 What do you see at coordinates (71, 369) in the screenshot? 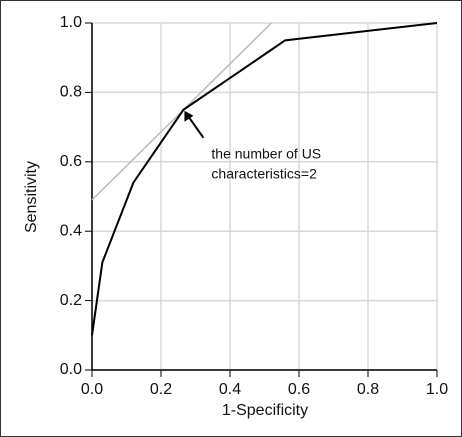
I see `y-tick-label: 0.0` at bounding box center [71, 369].